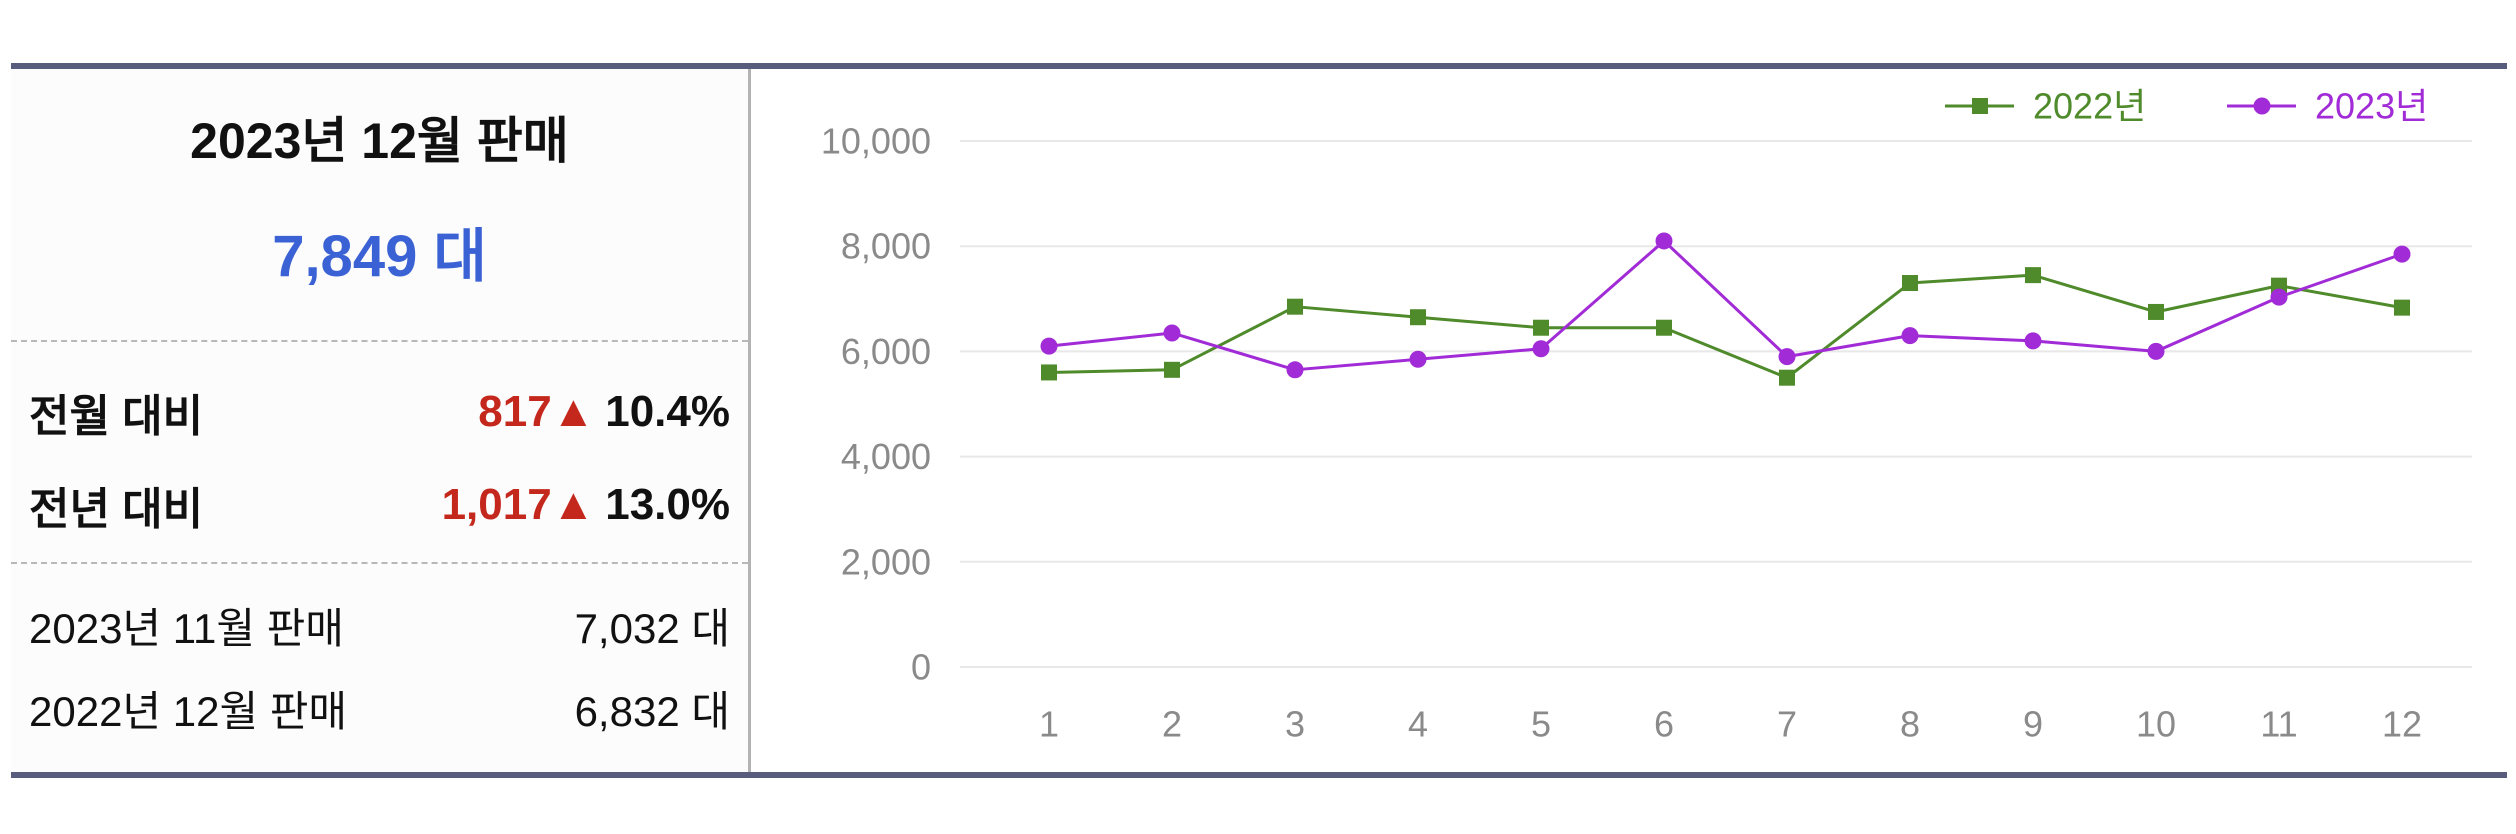  What do you see at coordinates (379, 625) in the screenshot?
I see `reference-row-prev-month: 2023년 11월 판매 7,032 대` at bounding box center [379, 625].